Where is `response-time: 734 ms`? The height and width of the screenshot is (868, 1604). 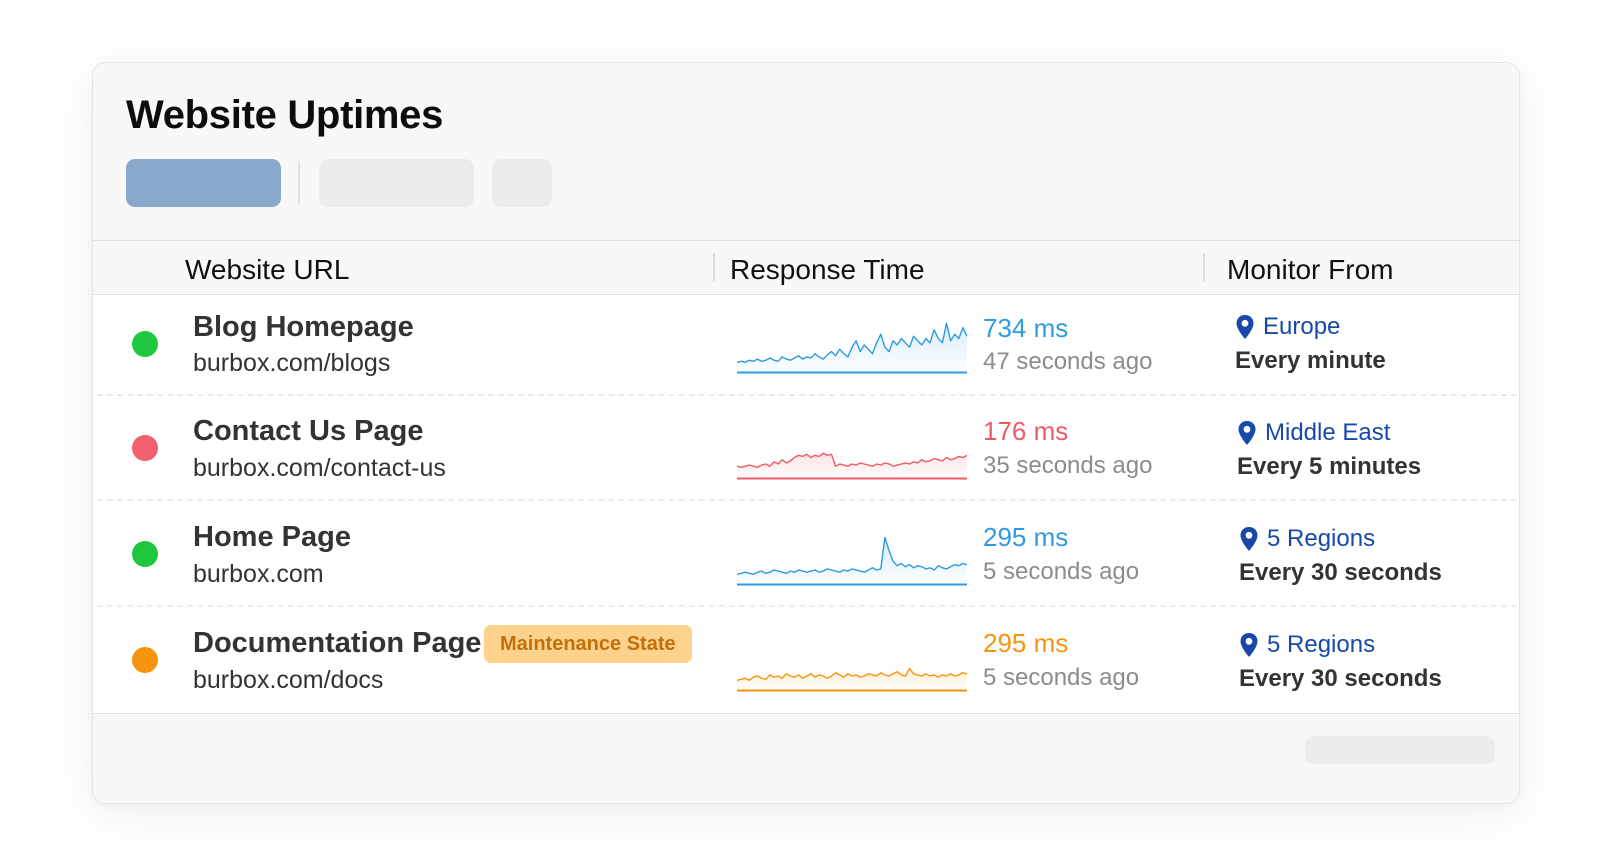
response-time: 734 ms is located at coordinates (1026, 328).